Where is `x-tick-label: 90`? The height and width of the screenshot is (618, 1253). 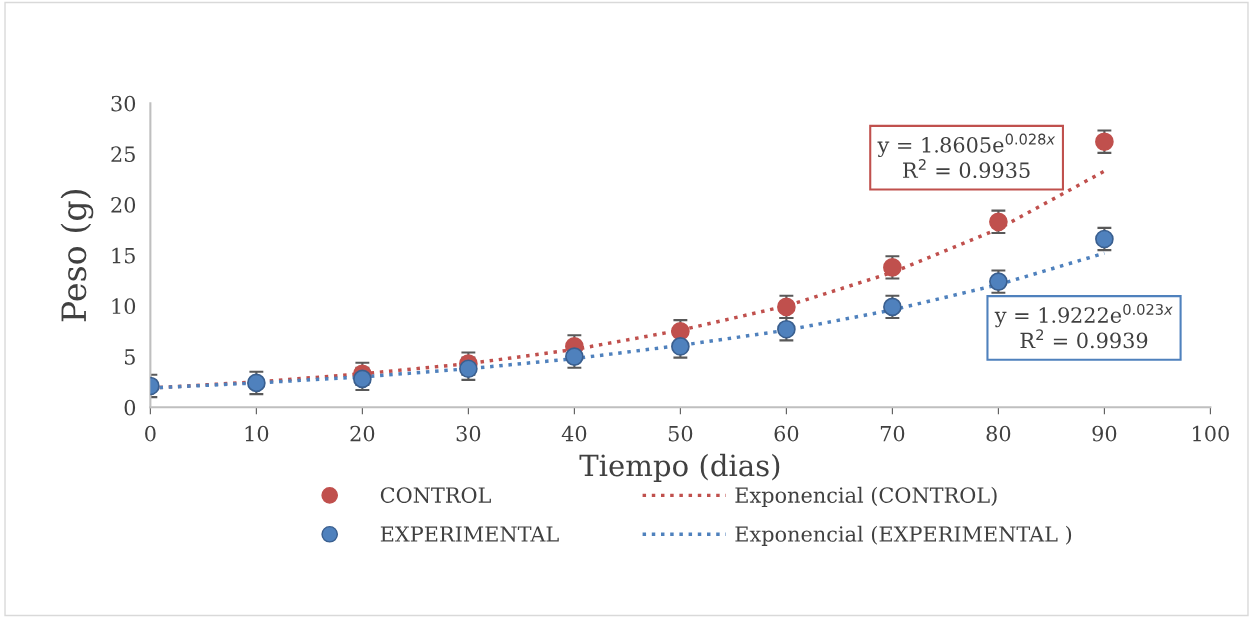 x-tick-label: 90 is located at coordinates (1104, 433).